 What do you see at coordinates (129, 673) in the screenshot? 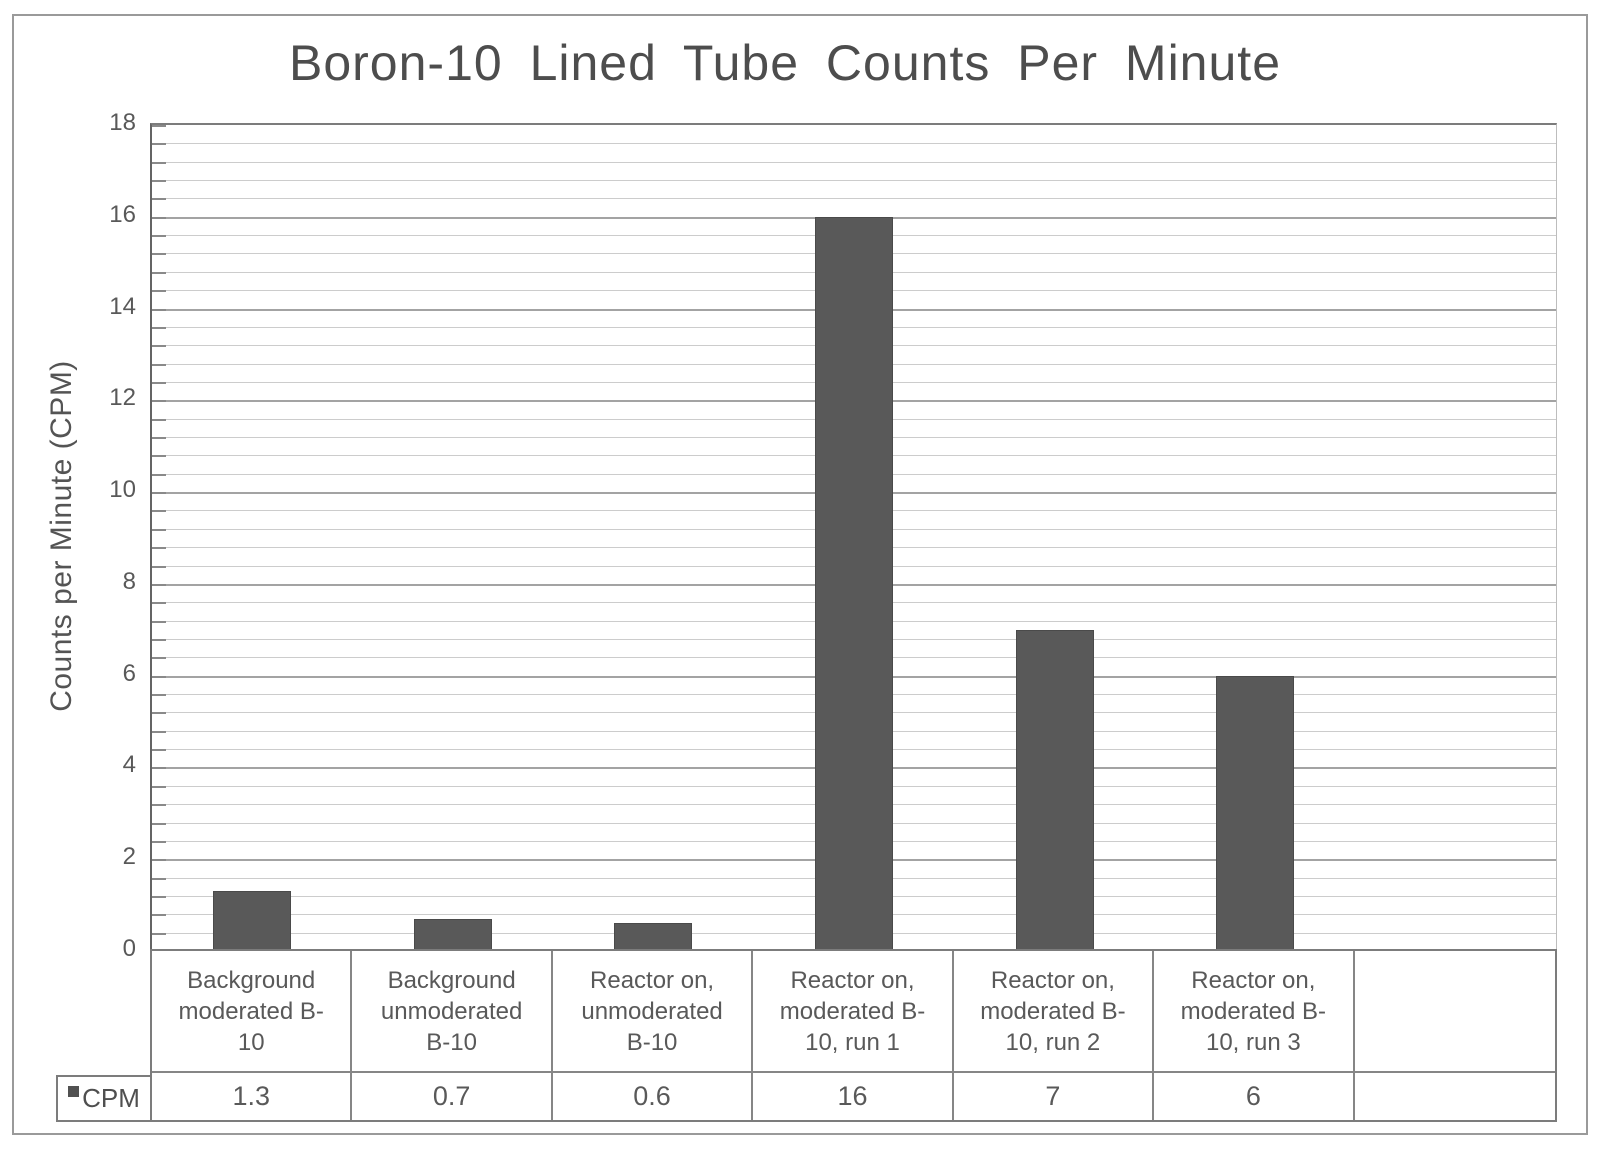
I see `y-tick-label-6: 6` at bounding box center [129, 673].